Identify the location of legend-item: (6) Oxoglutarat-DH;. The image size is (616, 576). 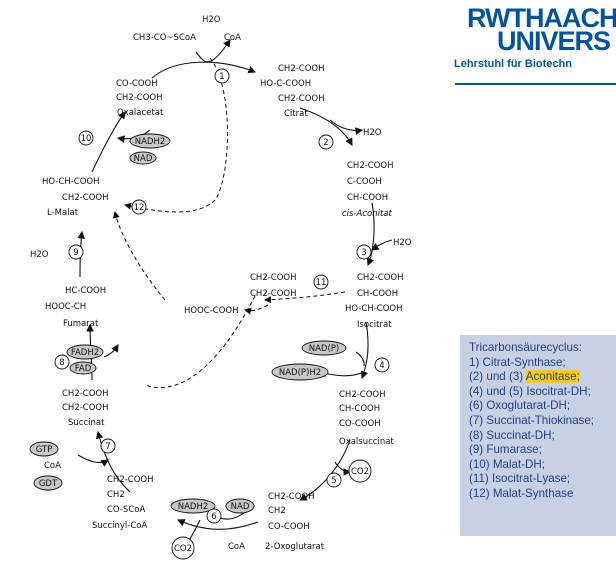
(520, 406).